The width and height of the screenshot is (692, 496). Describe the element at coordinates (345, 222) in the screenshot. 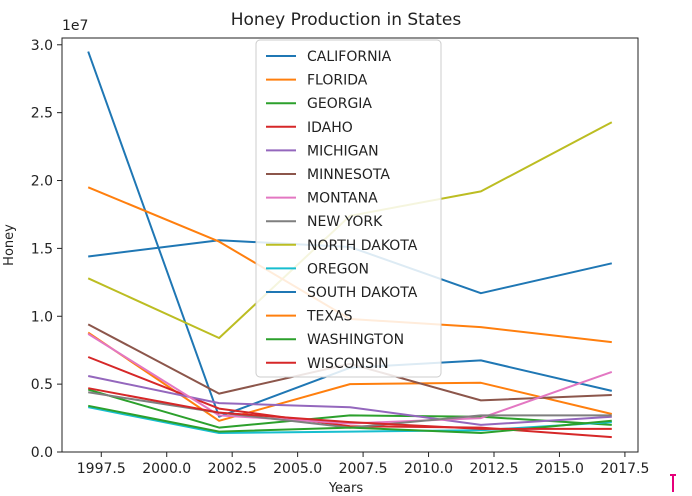

I see `legend-label: NEW YORK` at that location.